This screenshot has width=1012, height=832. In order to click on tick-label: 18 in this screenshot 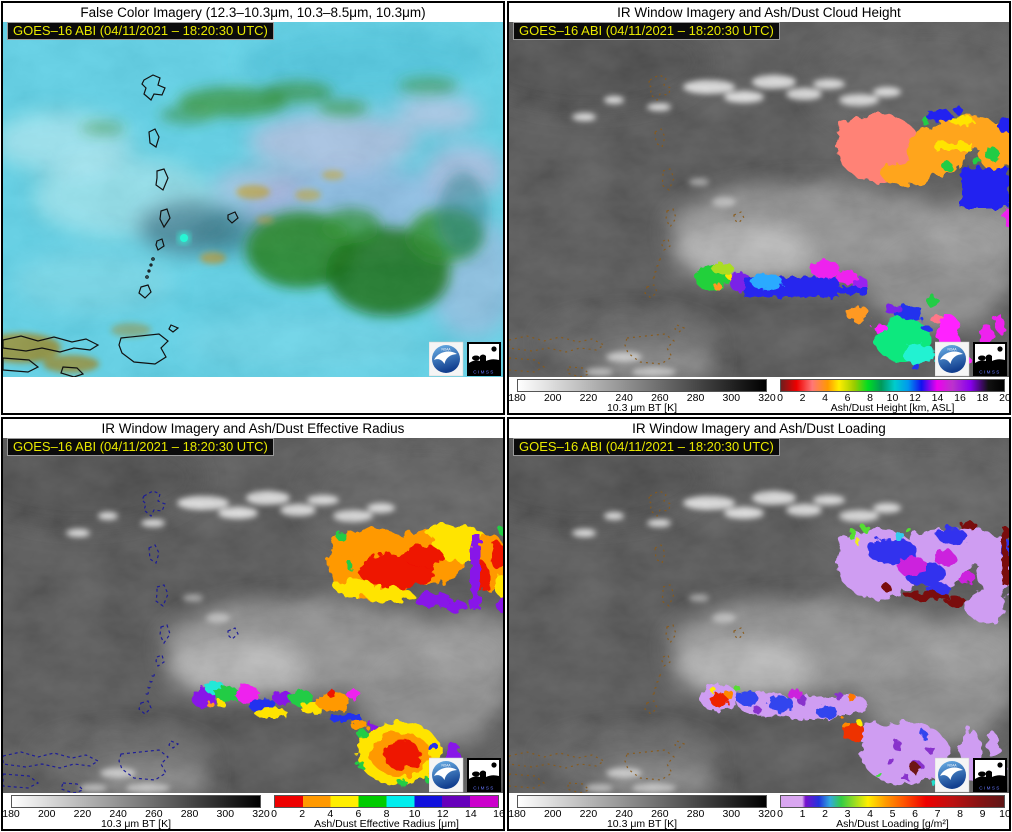, I will do `click(982, 398)`.